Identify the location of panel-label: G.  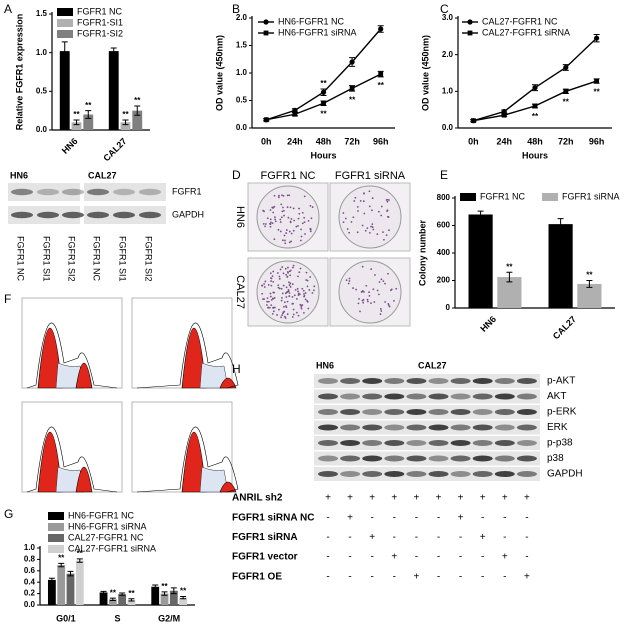
(8, 514).